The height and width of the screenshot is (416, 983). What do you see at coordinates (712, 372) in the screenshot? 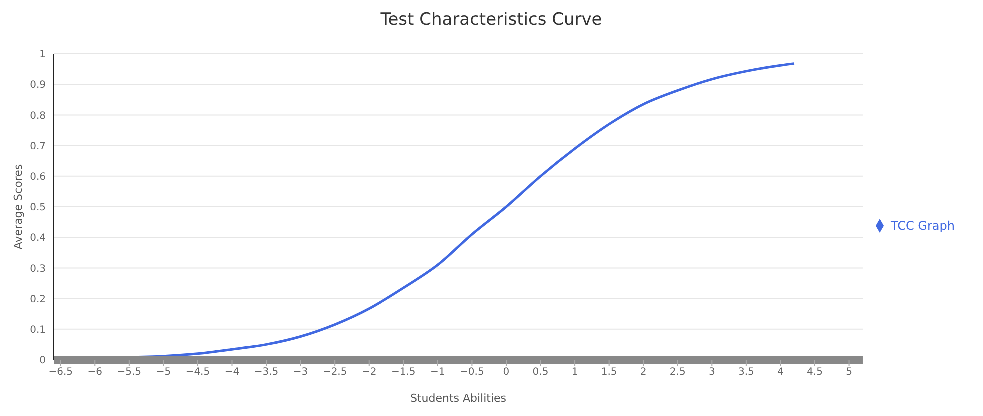
I see `x-tick-label: 3` at bounding box center [712, 372].